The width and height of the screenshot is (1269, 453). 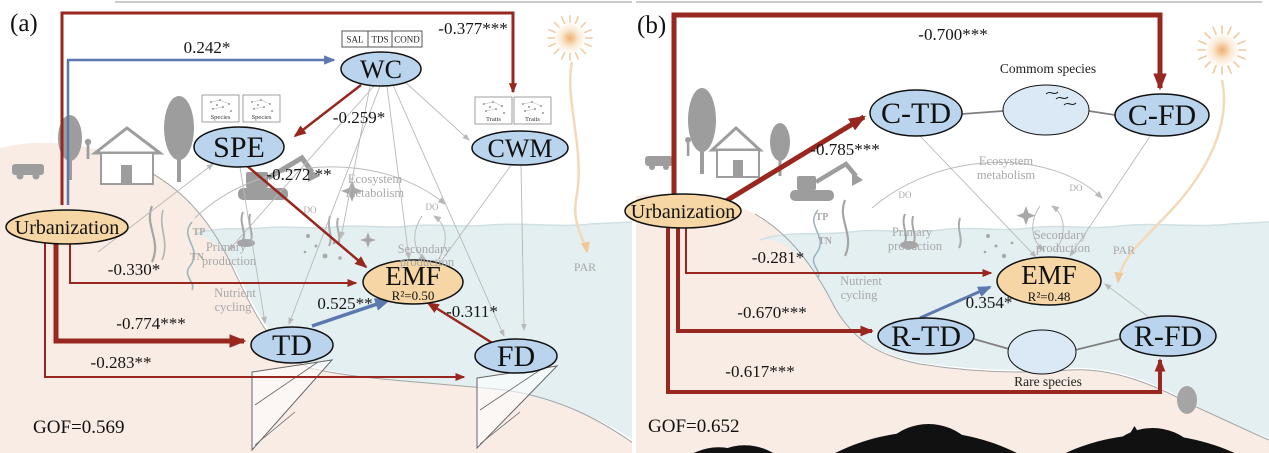 I want to click on node-label-R-FD: R-FD, so click(x=1168, y=336).